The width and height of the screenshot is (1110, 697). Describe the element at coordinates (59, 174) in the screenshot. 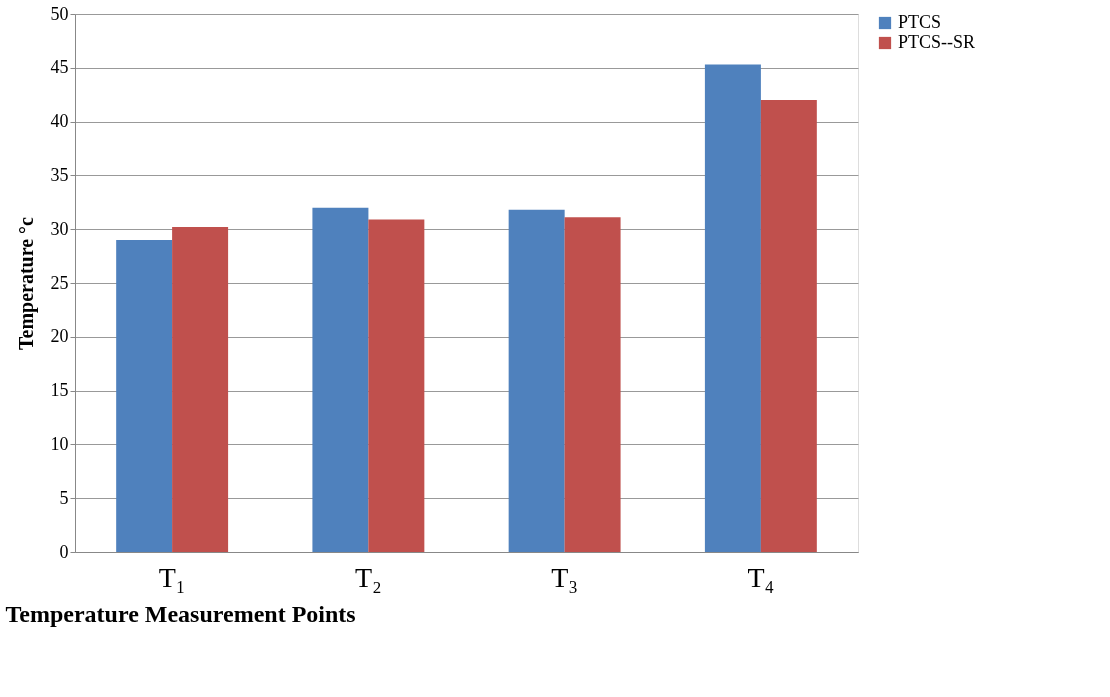

I see `y-tick-label: 35` at that location.